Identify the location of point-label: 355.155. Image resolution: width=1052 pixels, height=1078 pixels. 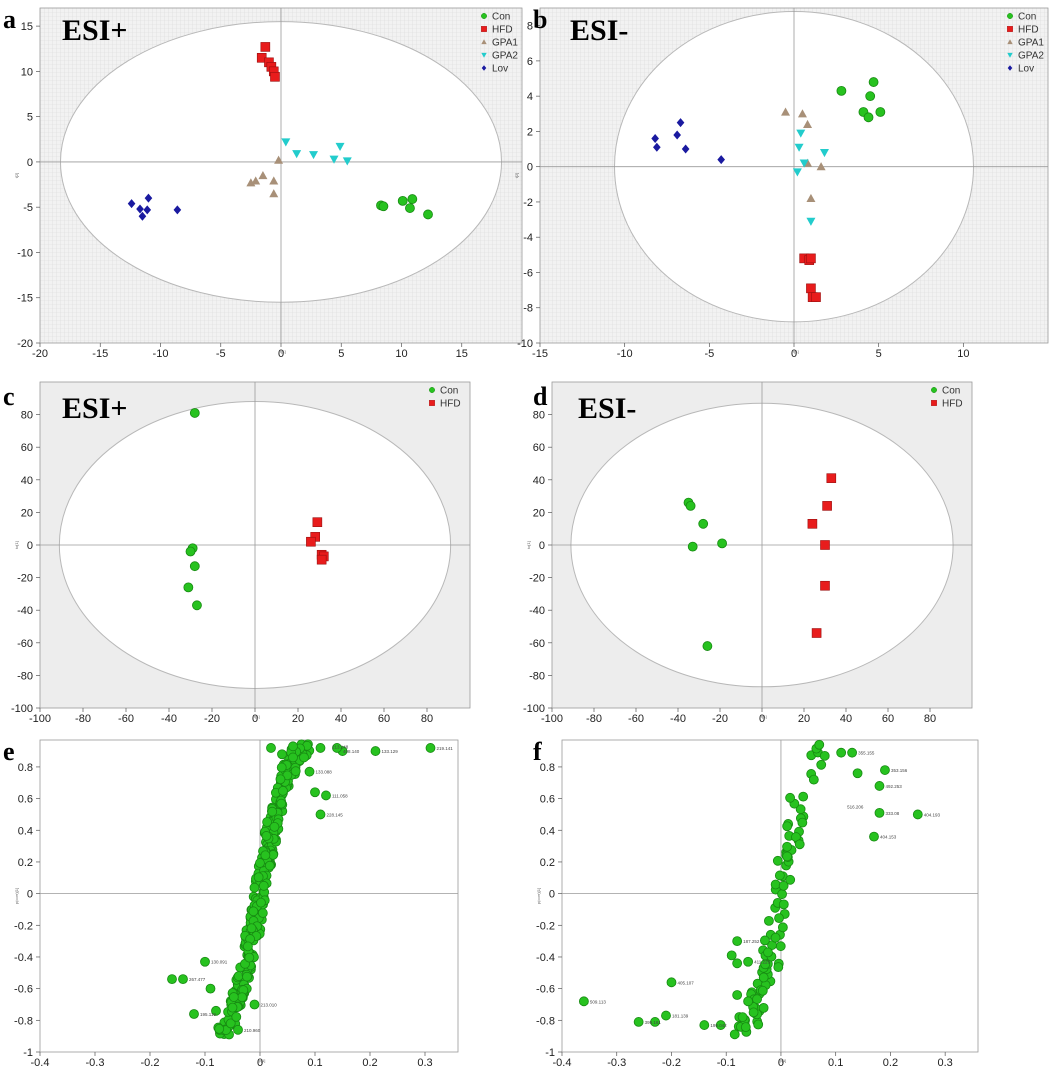
(866, 753).